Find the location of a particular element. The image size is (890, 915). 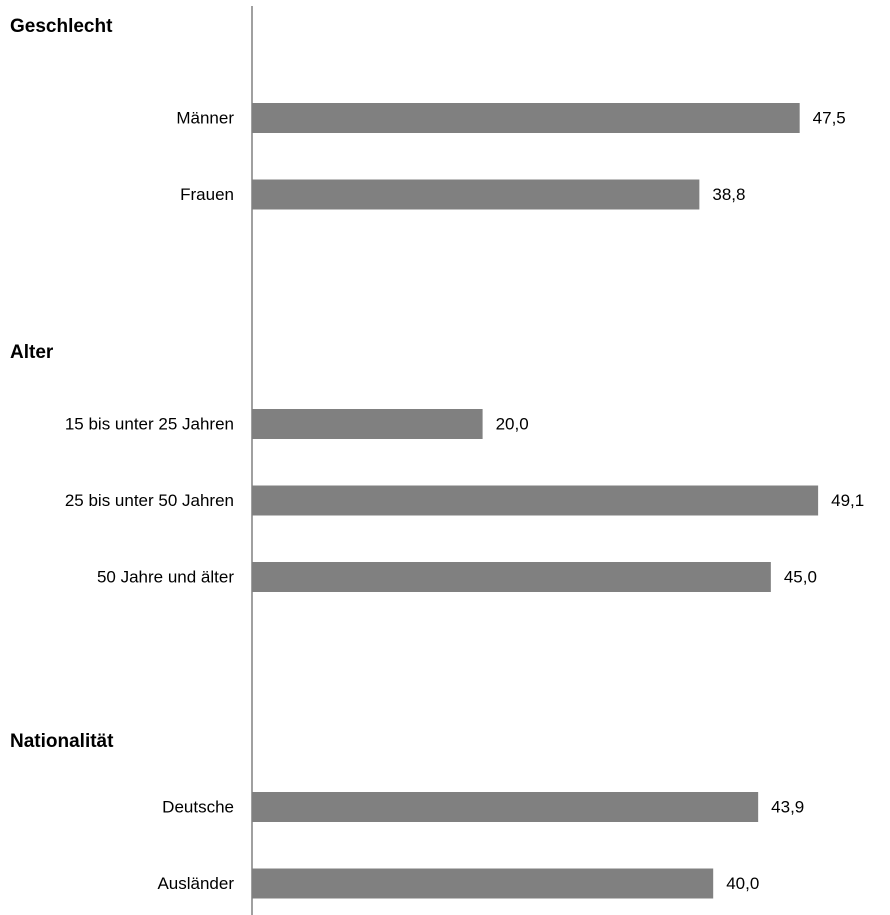

value-label: 47,5 is located at coordinates (829, 118).